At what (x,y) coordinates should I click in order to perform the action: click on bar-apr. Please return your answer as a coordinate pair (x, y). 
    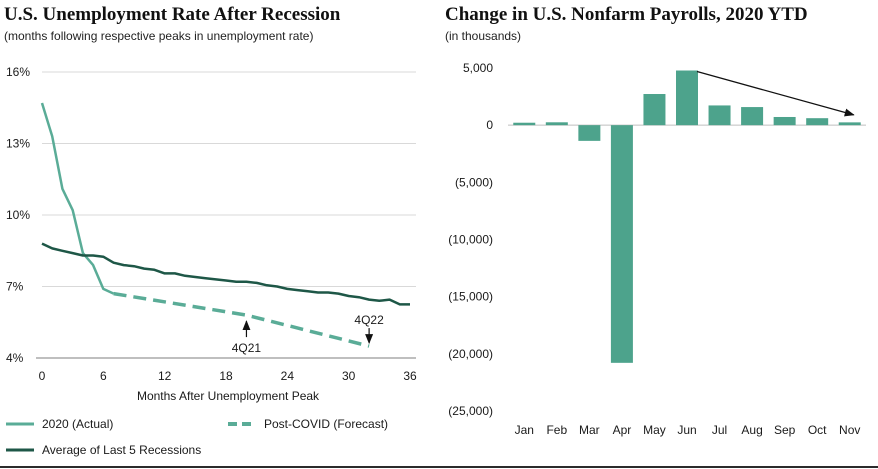
    Looking at the image, I should click on (621, 244).